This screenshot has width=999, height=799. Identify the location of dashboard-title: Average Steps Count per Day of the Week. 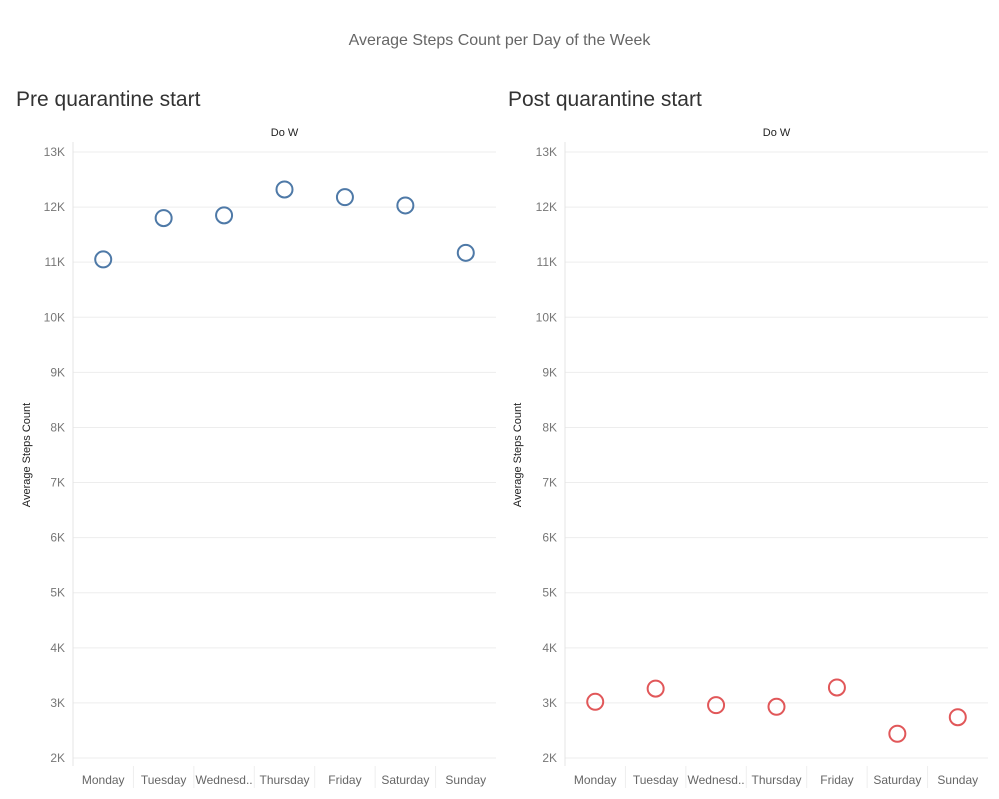
(499, 40).